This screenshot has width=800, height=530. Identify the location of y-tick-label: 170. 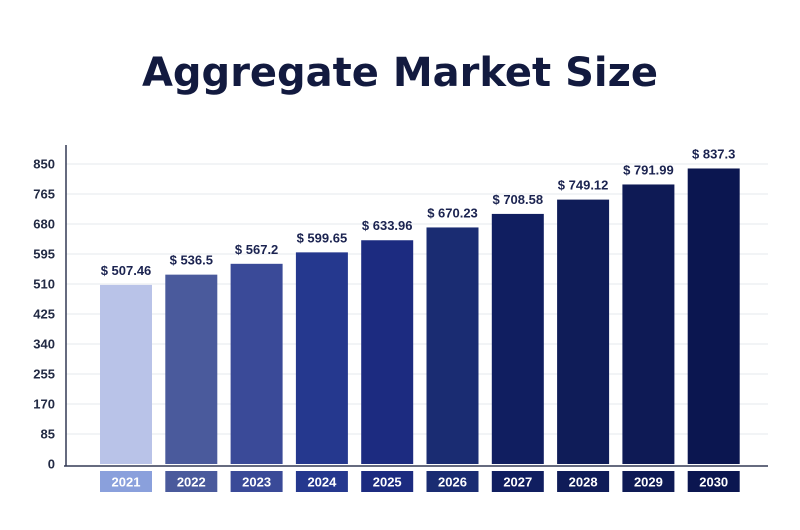
(44, 404).